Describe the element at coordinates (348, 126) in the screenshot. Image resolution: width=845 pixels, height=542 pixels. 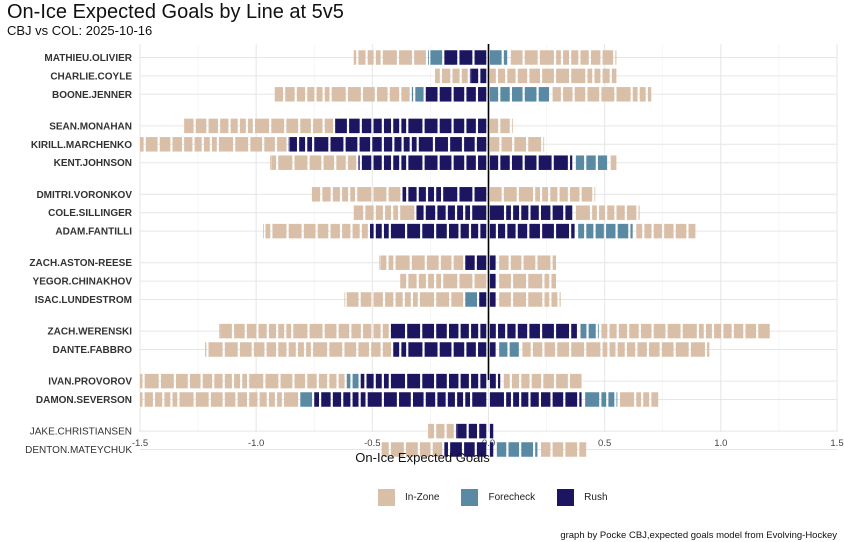
I see `player-bar-sean-monahan` at that location.